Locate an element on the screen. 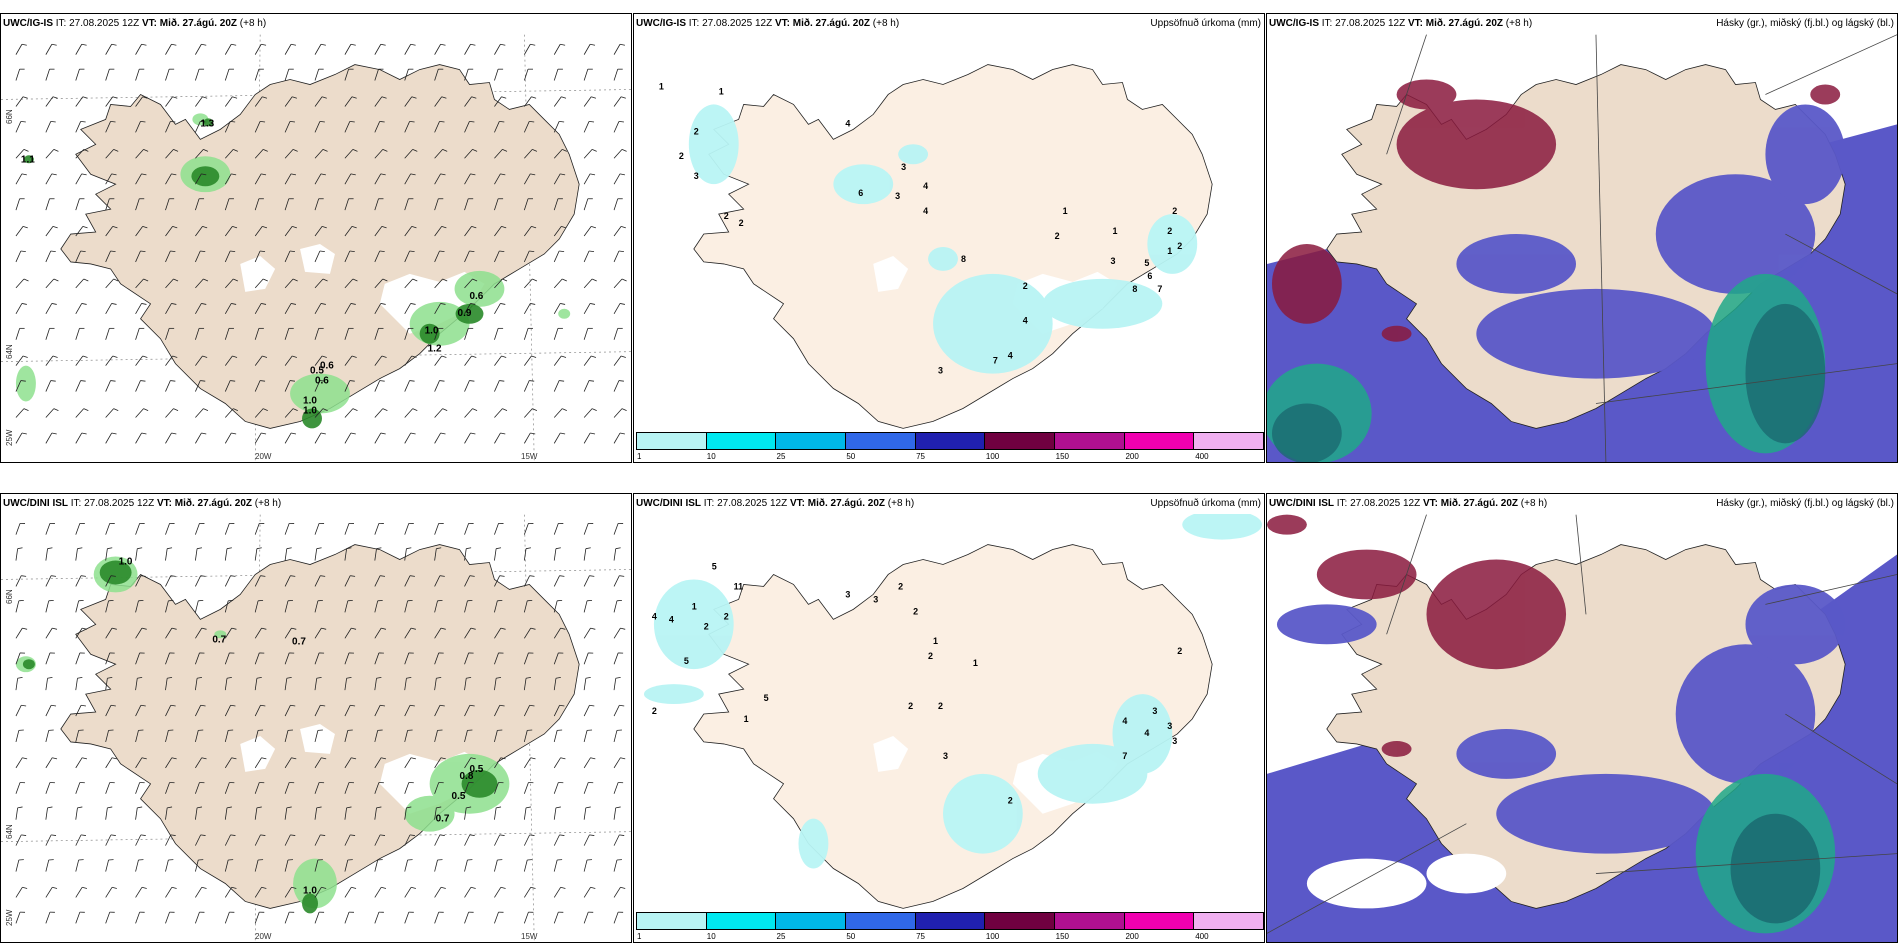 The height and width of the screenshot is (950, 1900). precip-value: 6 is located at coordinates (1149, 276).